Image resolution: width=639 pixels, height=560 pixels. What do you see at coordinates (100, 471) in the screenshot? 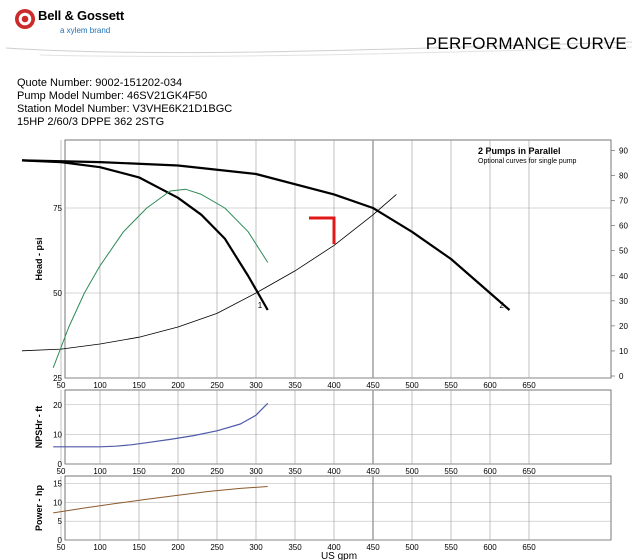
I see `panel-npshr-xtick-label: 100` at bounding box center [100, 471].